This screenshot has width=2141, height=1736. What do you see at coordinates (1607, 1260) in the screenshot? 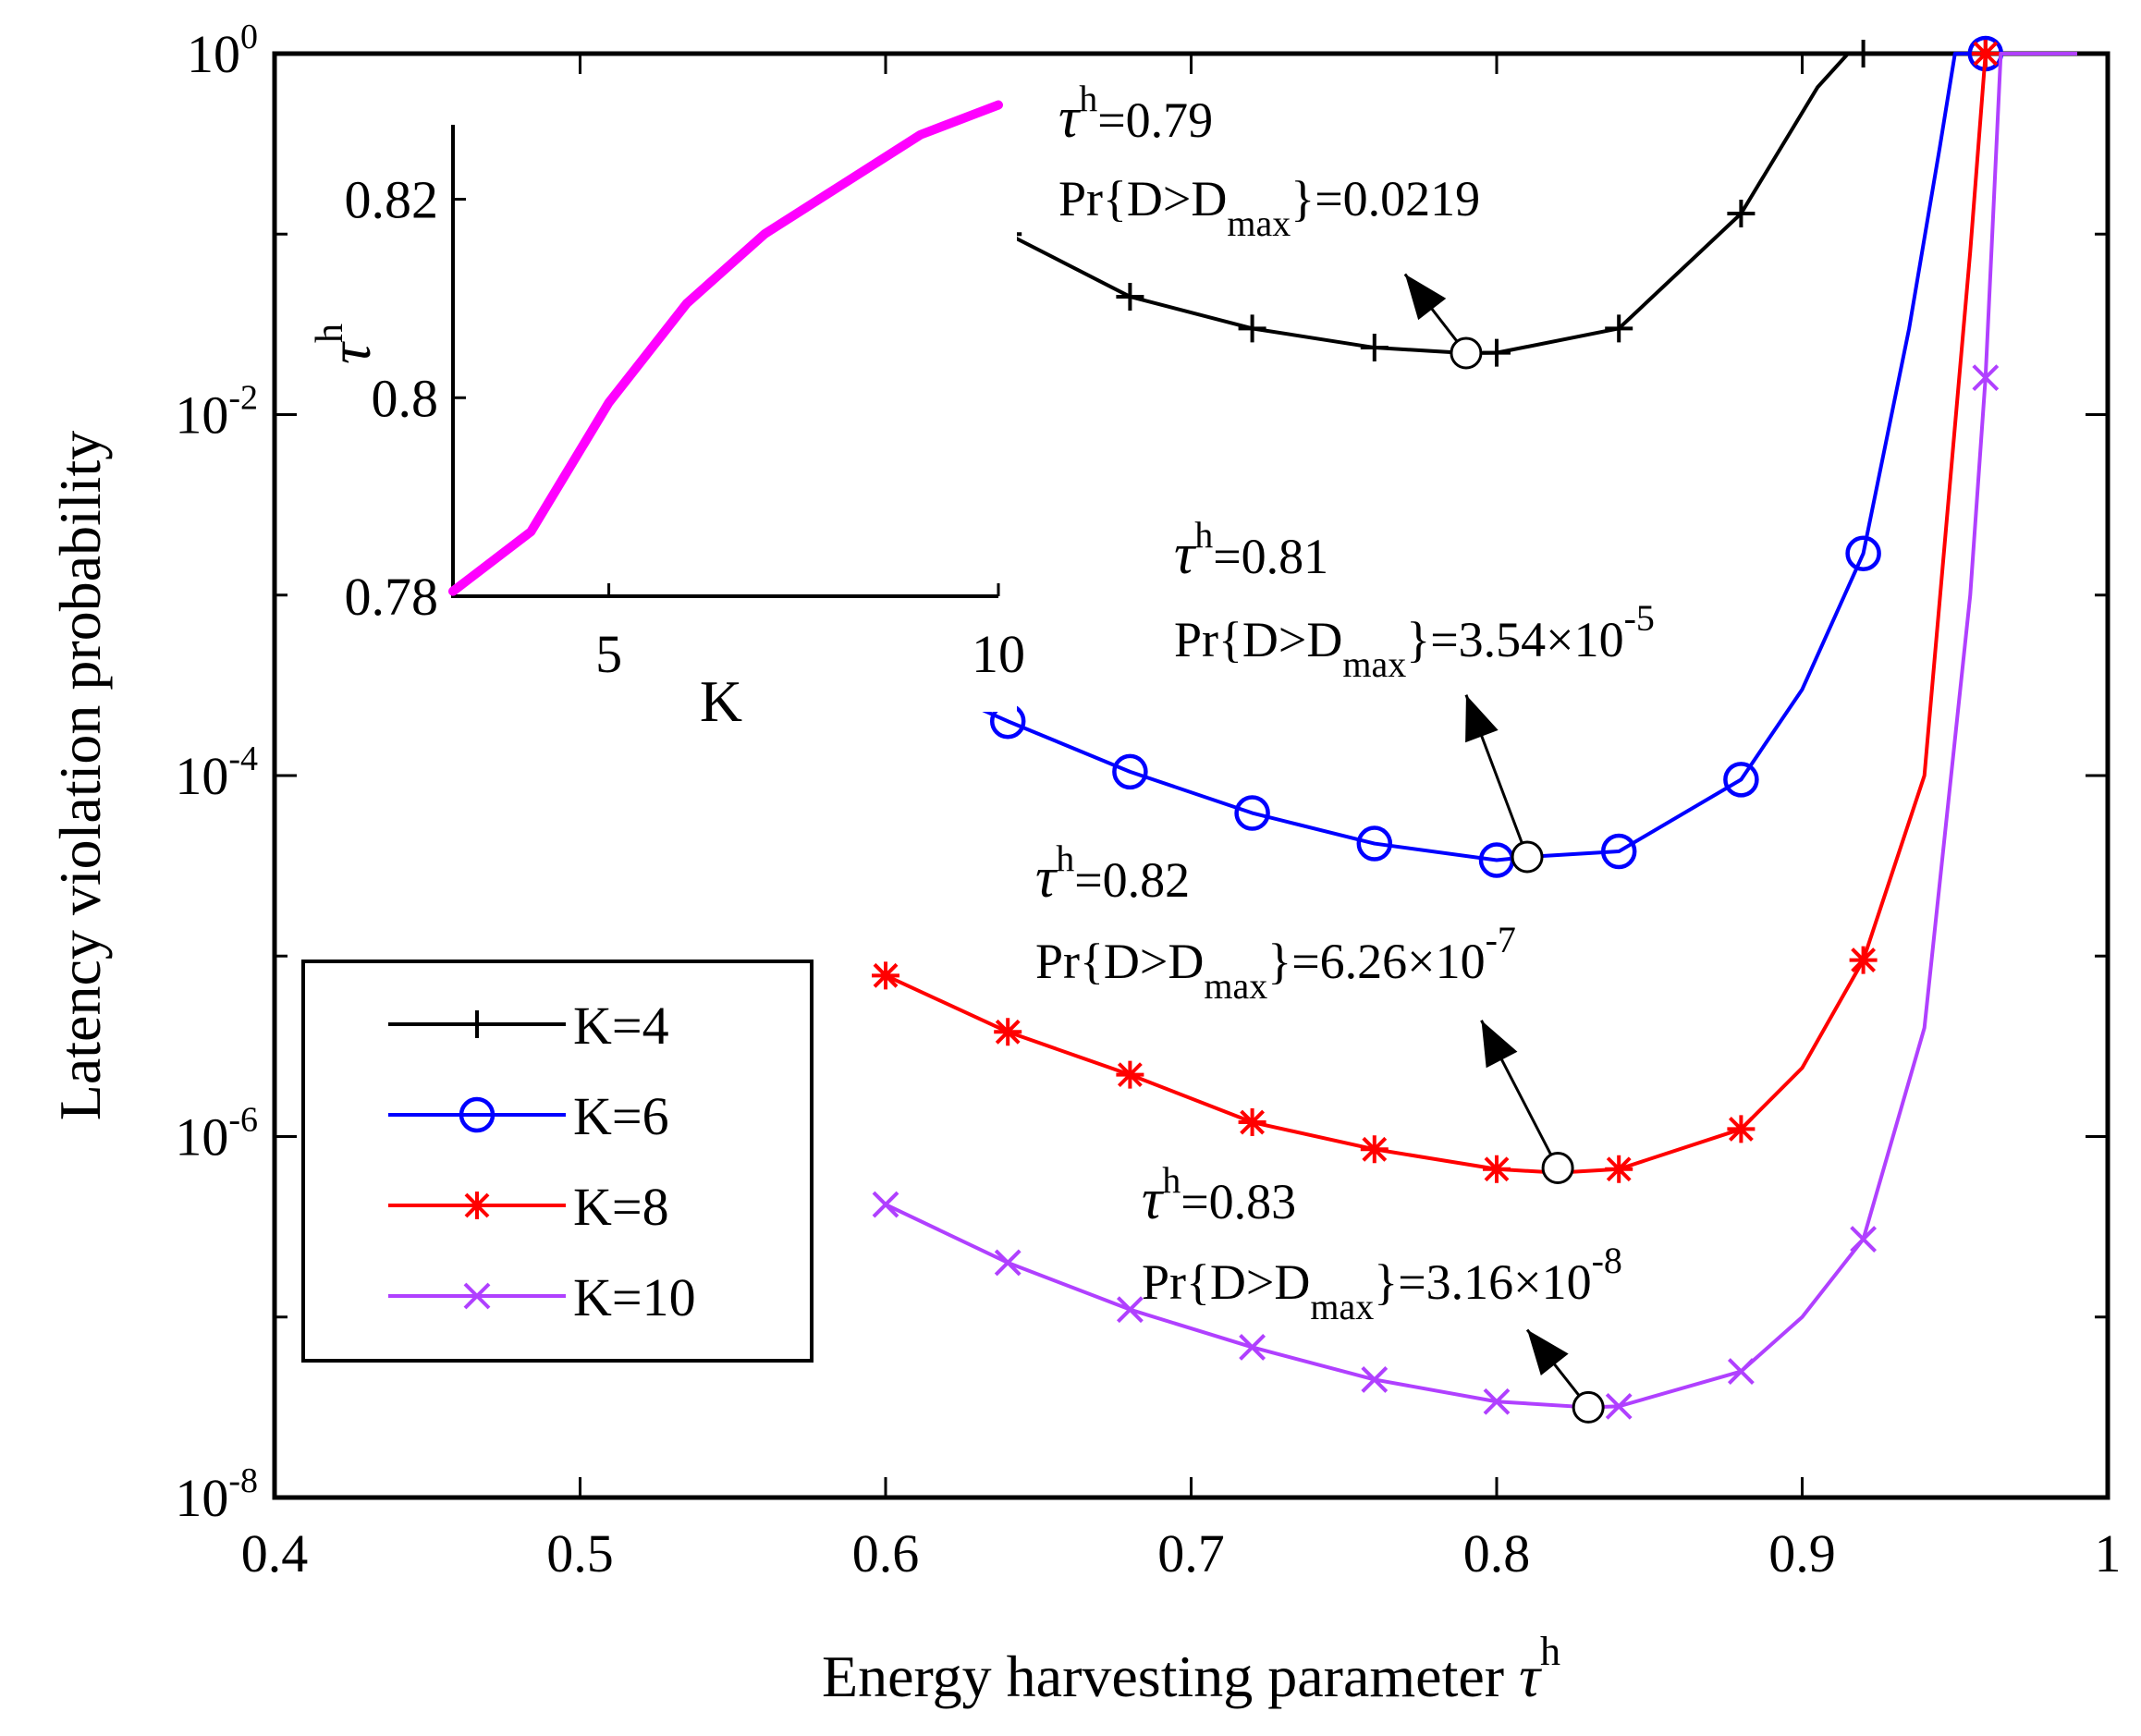
I see `annotation-prob-exponent: -8` at bounding box center [1607, 1260].